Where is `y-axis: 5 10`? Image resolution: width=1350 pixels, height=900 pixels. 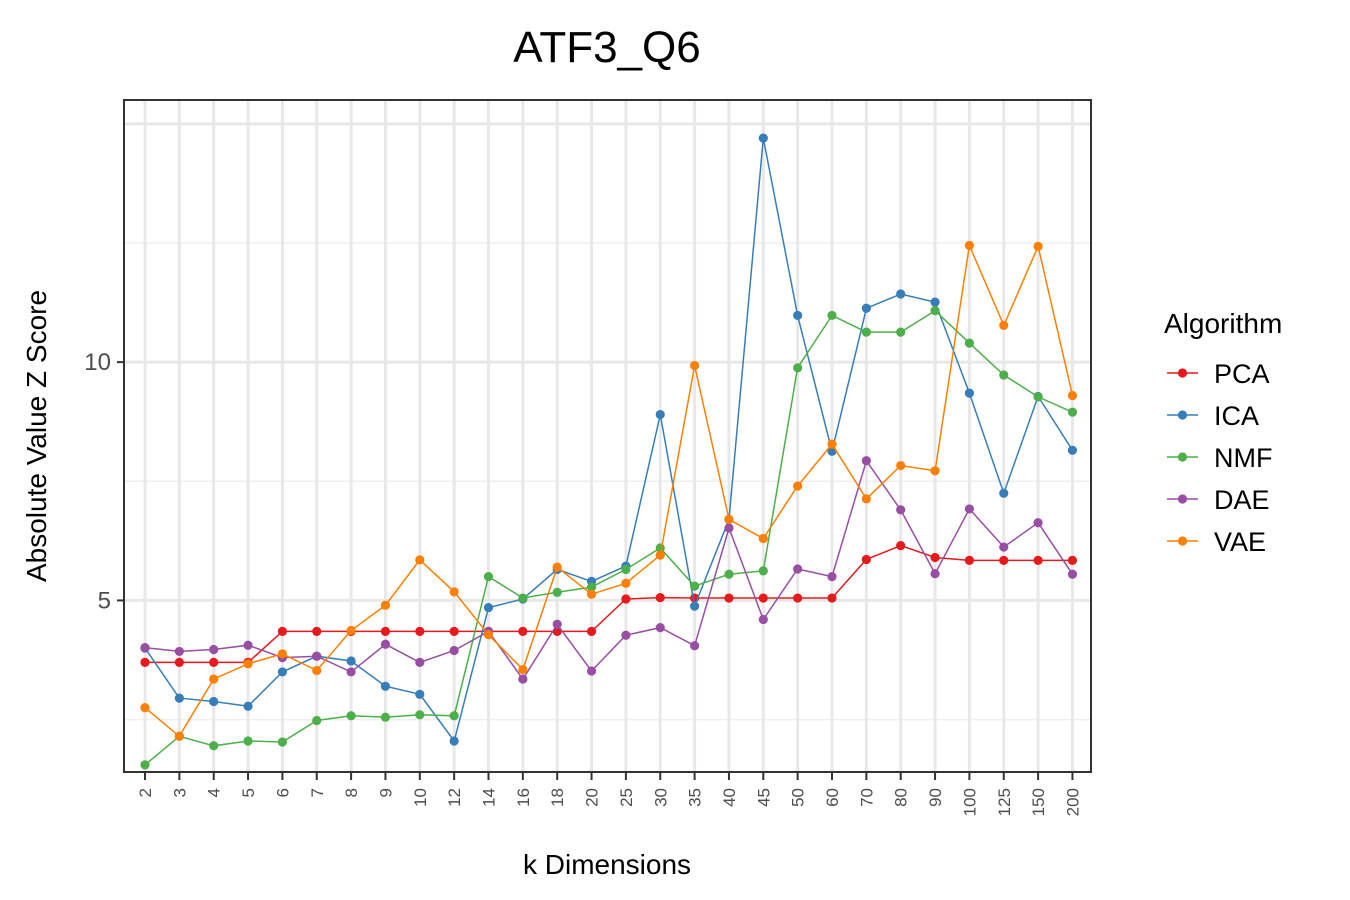 y-axis: 5 10 is located at coordinates (104, 481).